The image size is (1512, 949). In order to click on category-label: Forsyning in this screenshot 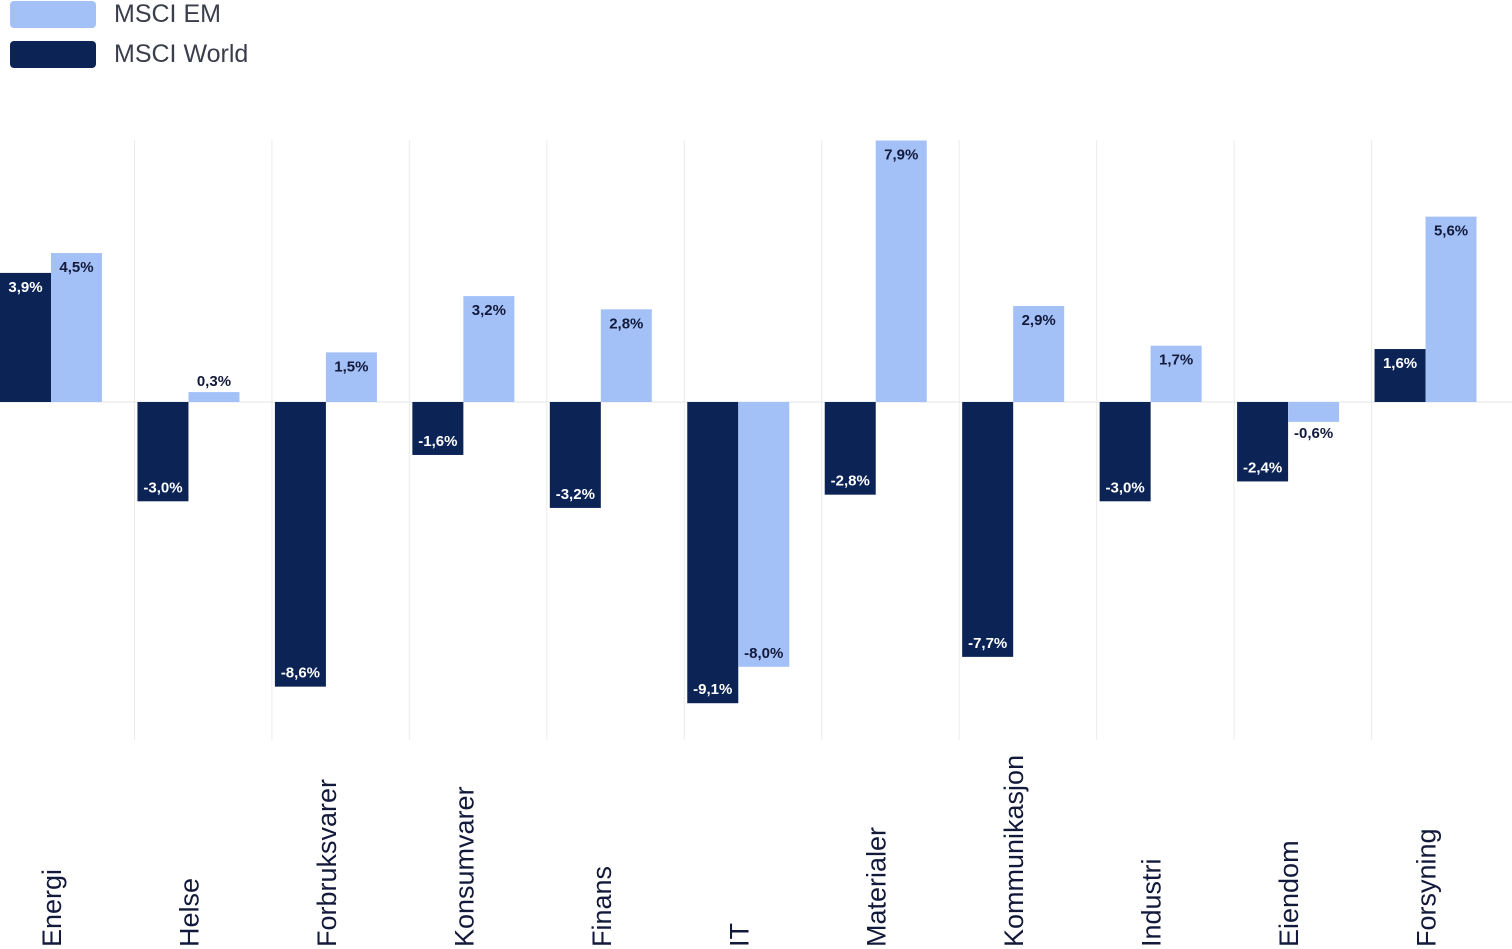, I will do `click(1427, 887)`.